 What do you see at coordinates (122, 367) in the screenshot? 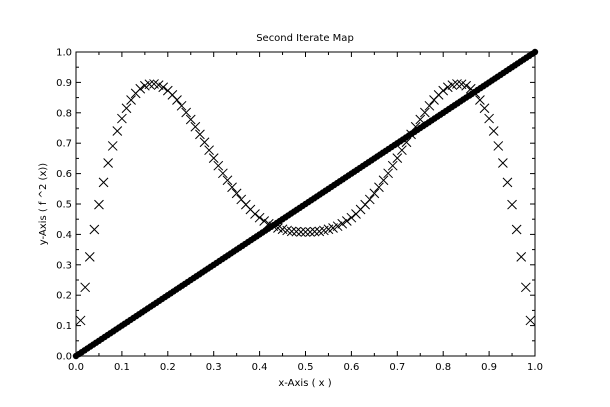
I see `x-tick-label: 0.1` at bounding box center [122, 367].